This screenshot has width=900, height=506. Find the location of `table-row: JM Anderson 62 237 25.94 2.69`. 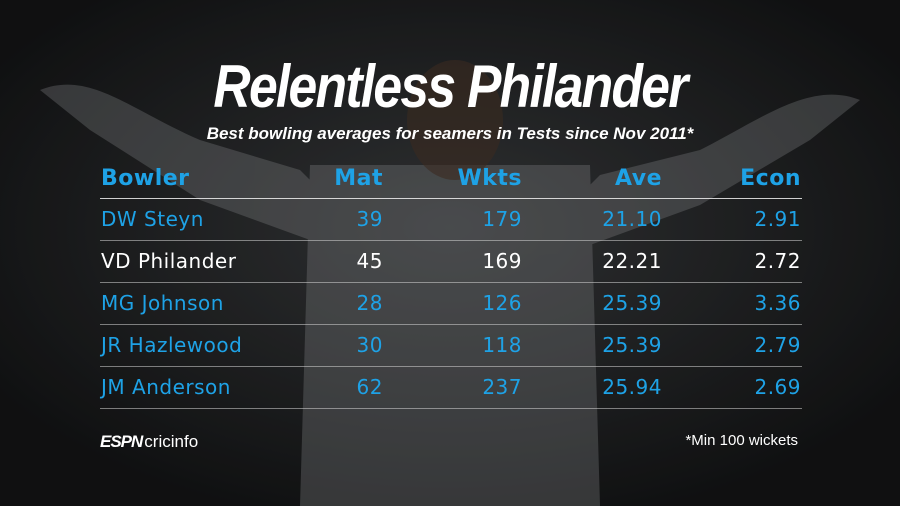

table-row: JM Anderson 62 237 25.94 2.69 is located at coordinates (451, 388).